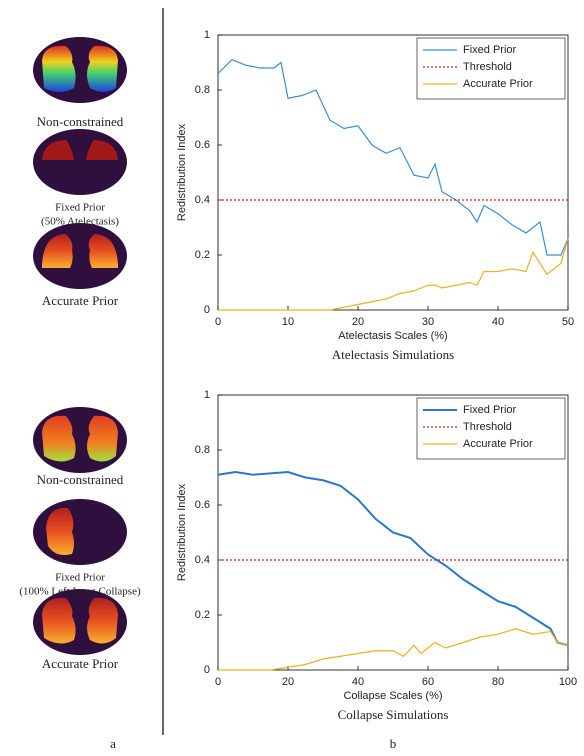  Describe the element at coordinates (80, 592) in the screenshot. I see `caption: (100% Left Lung Collapse)` at that location.